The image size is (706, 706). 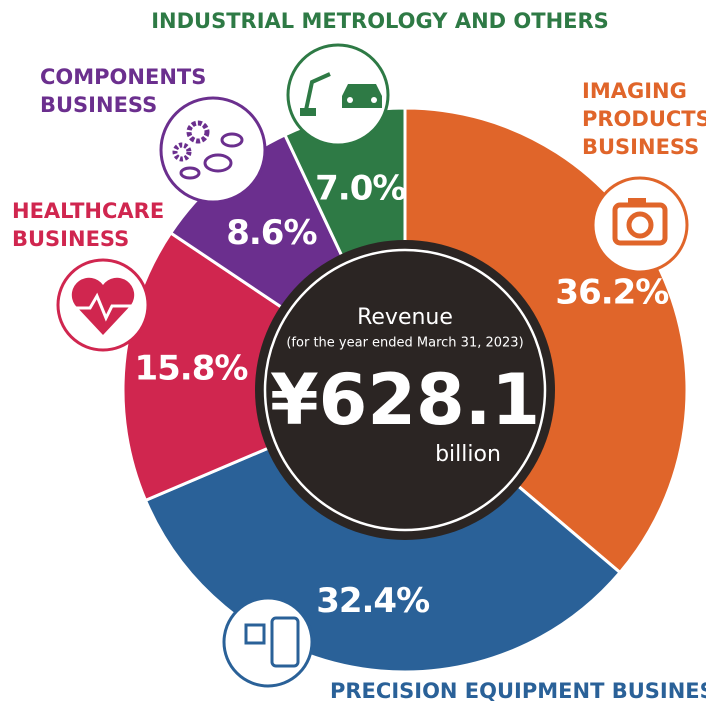 I want to click on center-unit: billion, so click(x=468, y=454).